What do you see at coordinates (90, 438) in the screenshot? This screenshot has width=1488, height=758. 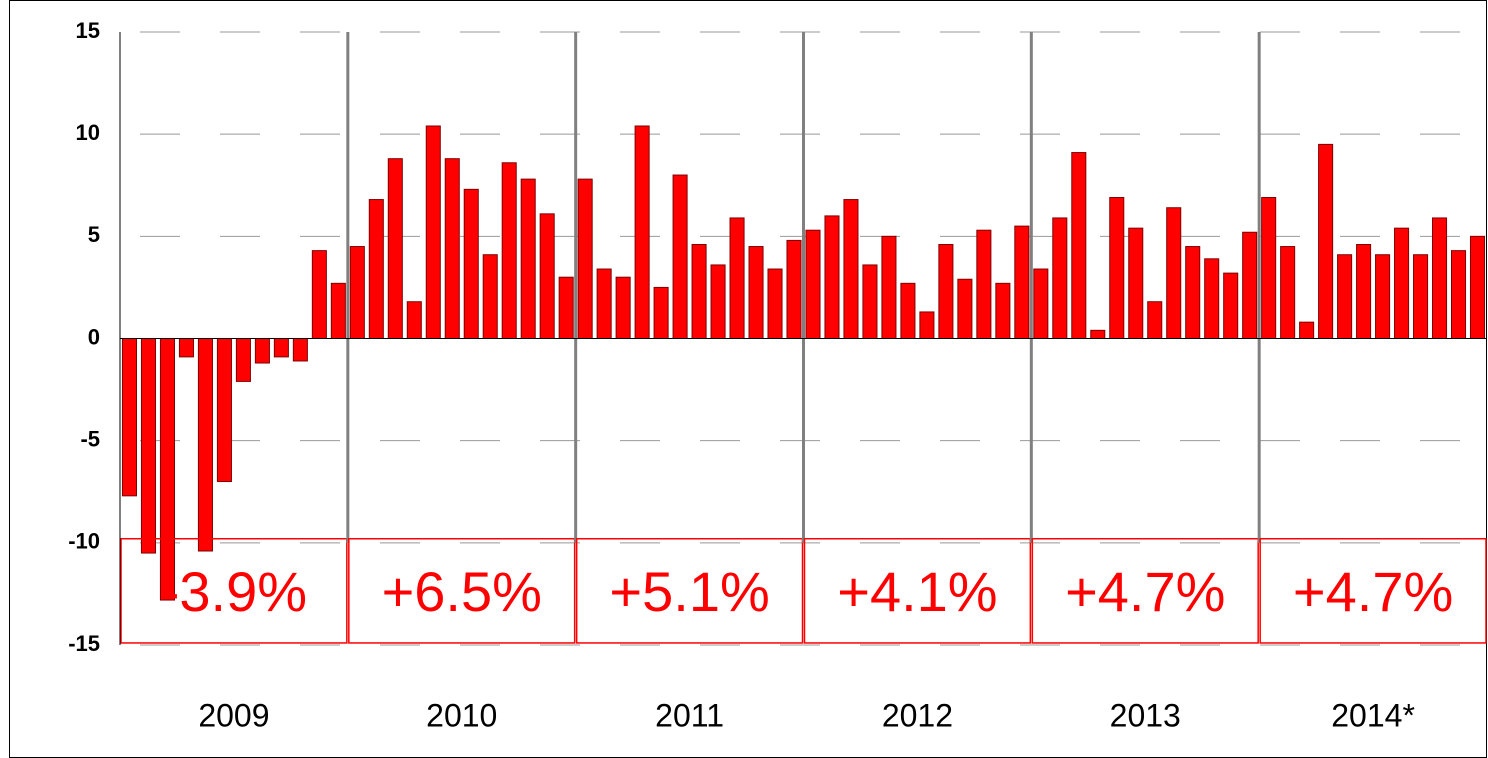 I see `y-tick-label: -5` at bounding box center [90, 438].